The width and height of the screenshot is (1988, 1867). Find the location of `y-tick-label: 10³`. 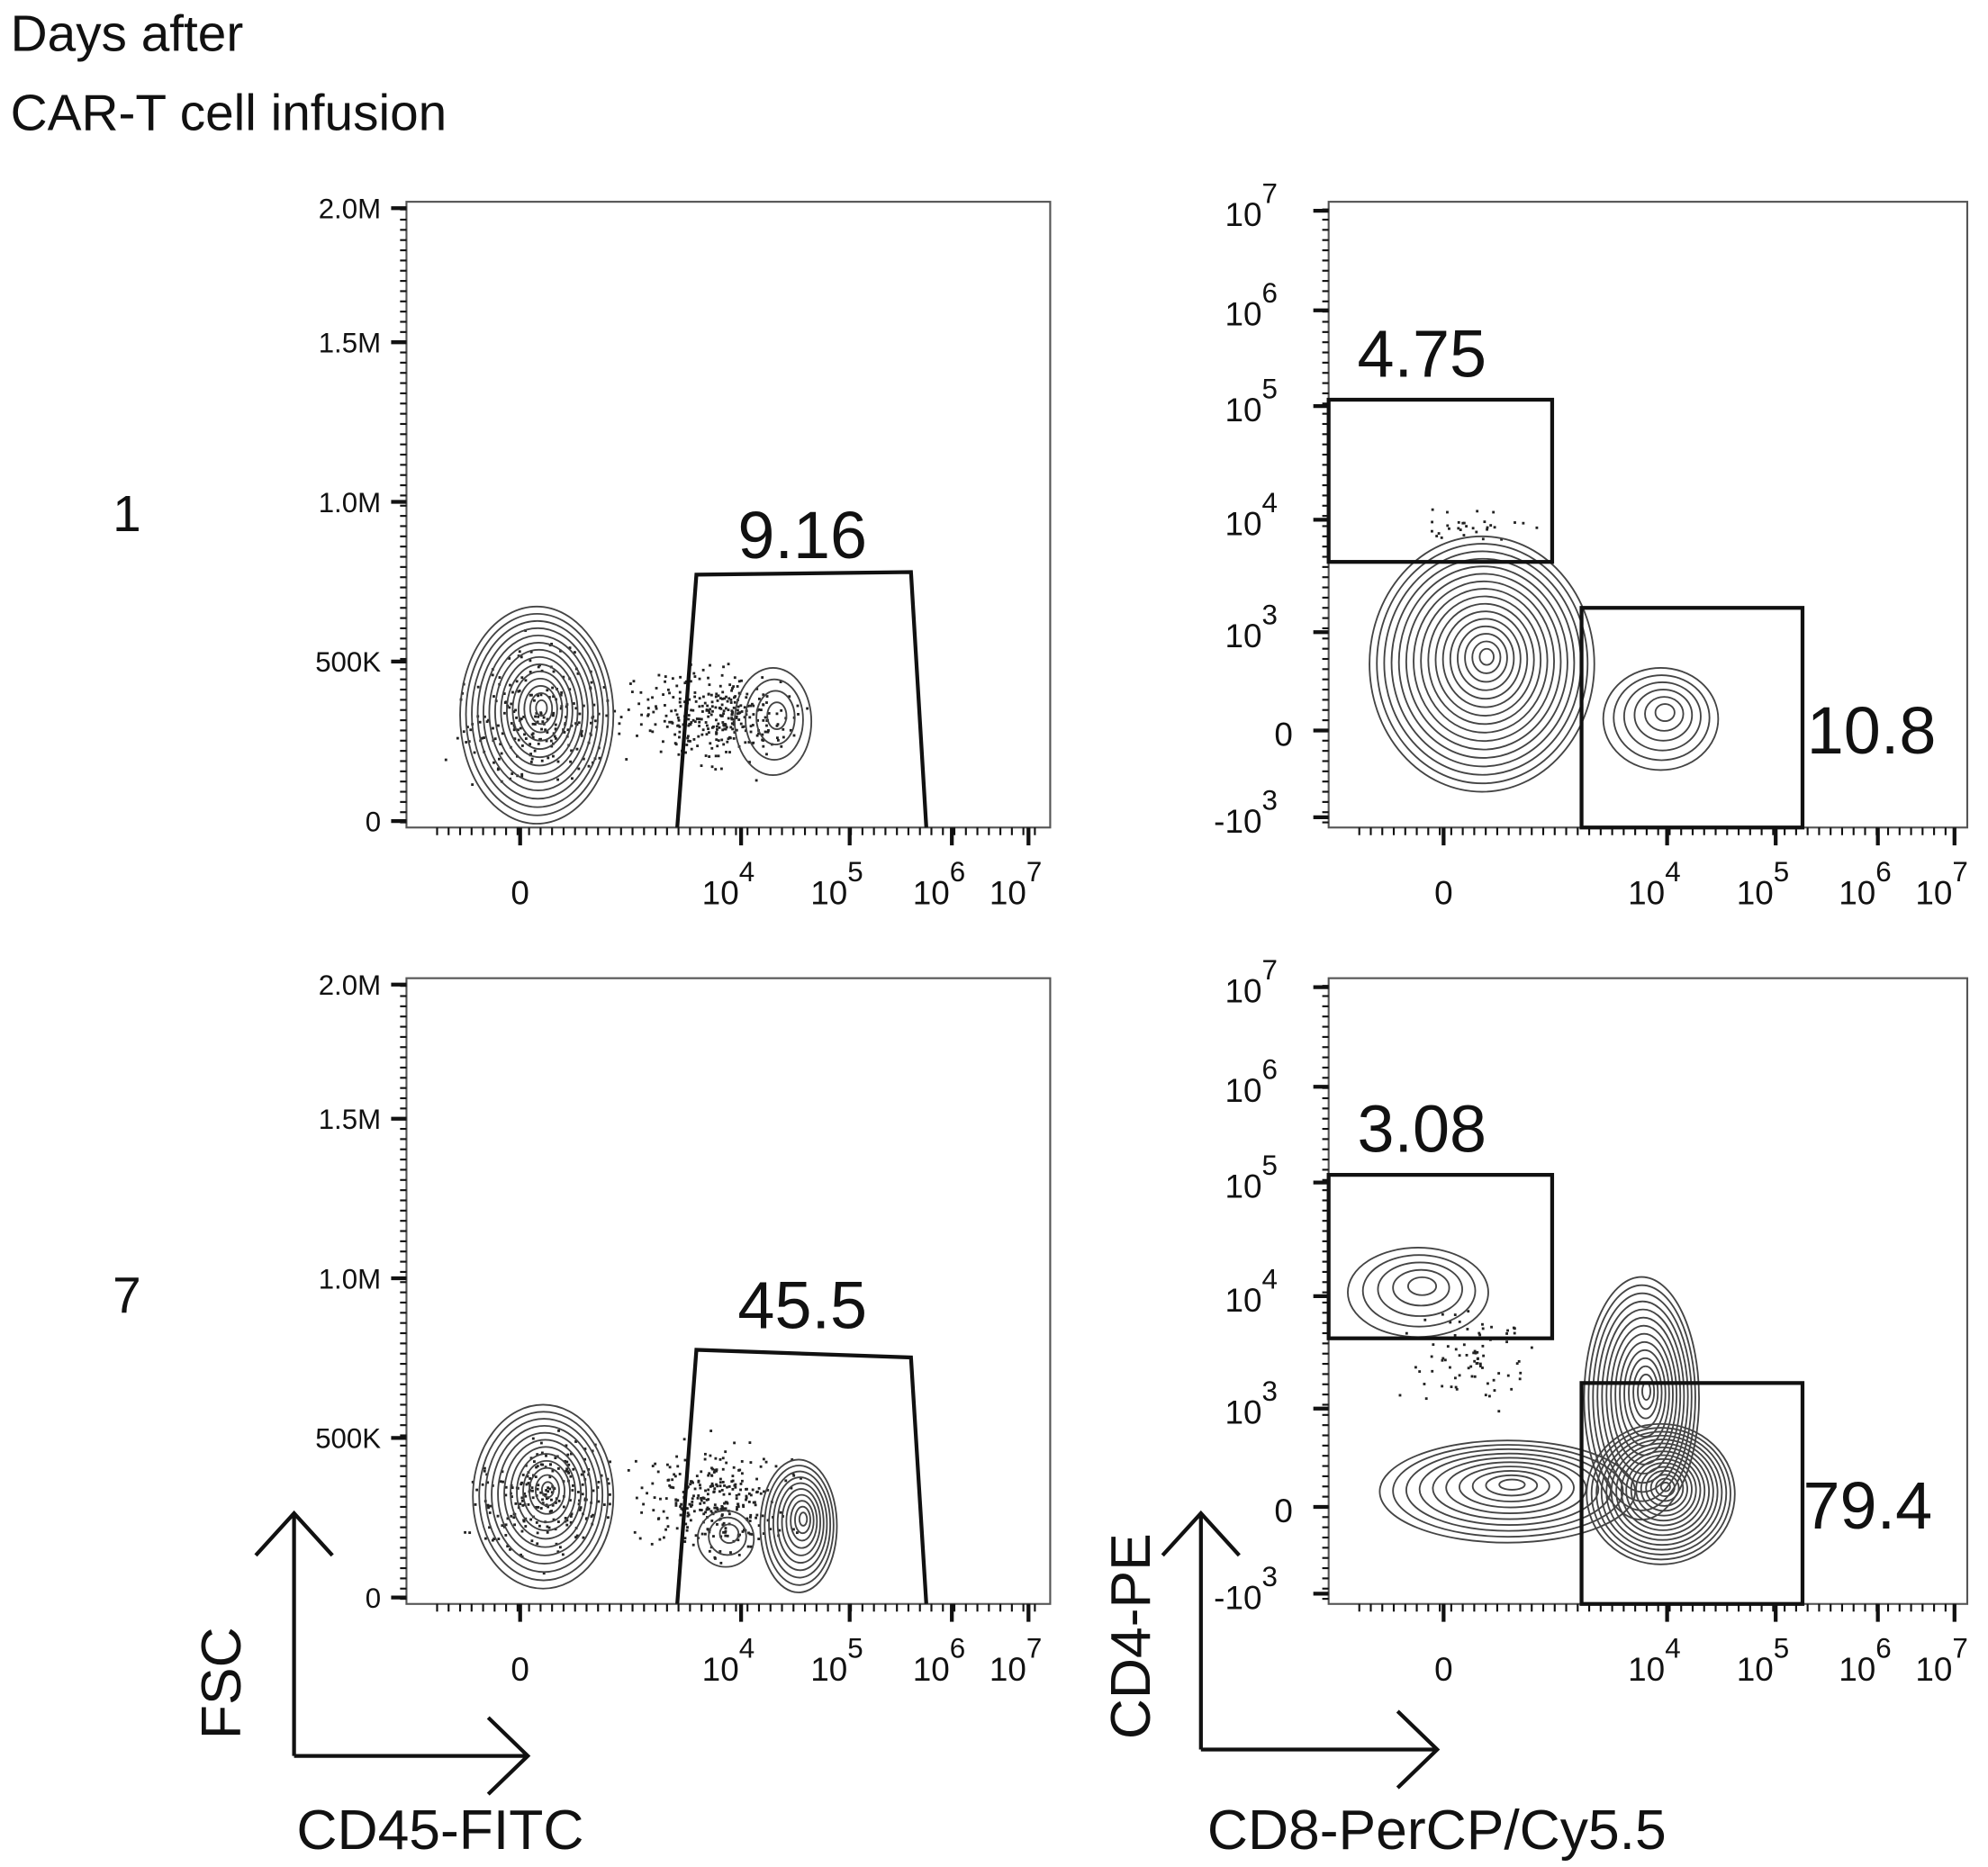

y-tick-label: 10³ is located at coordinates (1250, 1403).